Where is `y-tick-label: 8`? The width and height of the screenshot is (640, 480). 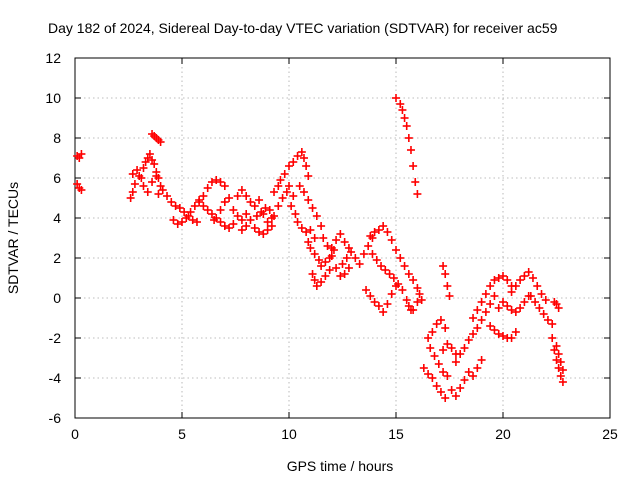 y-tick-label: 8 is located at coordinates (57, 138).